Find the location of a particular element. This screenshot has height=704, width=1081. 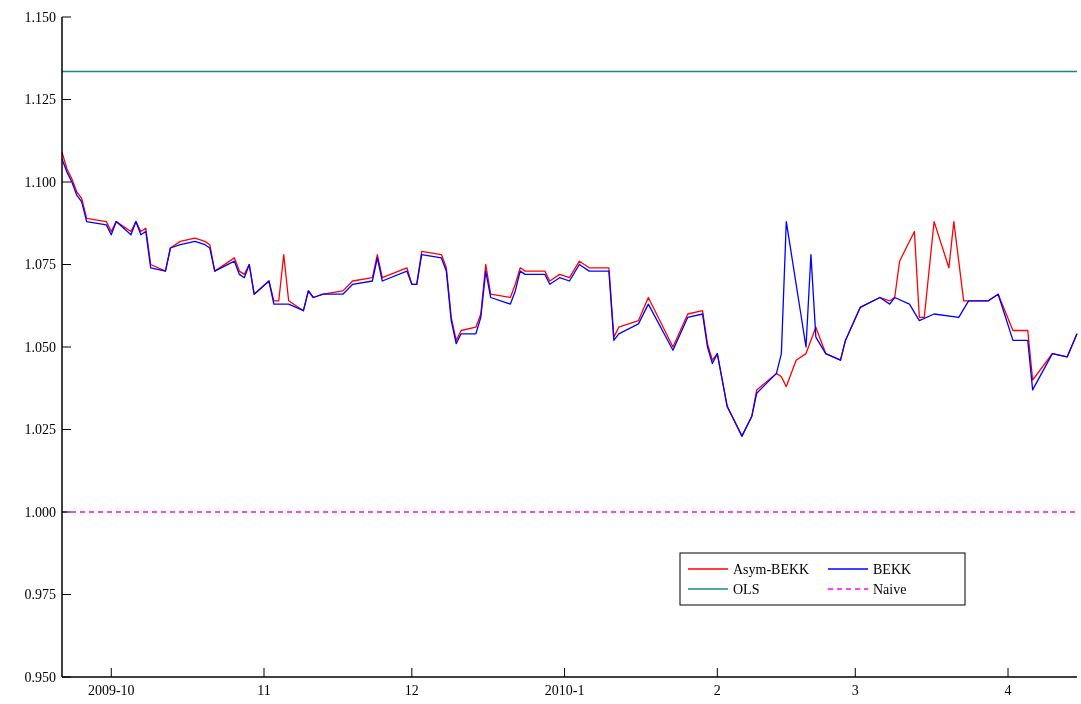

y-tick-label: 1.000 is located at coordinates (40, 512).